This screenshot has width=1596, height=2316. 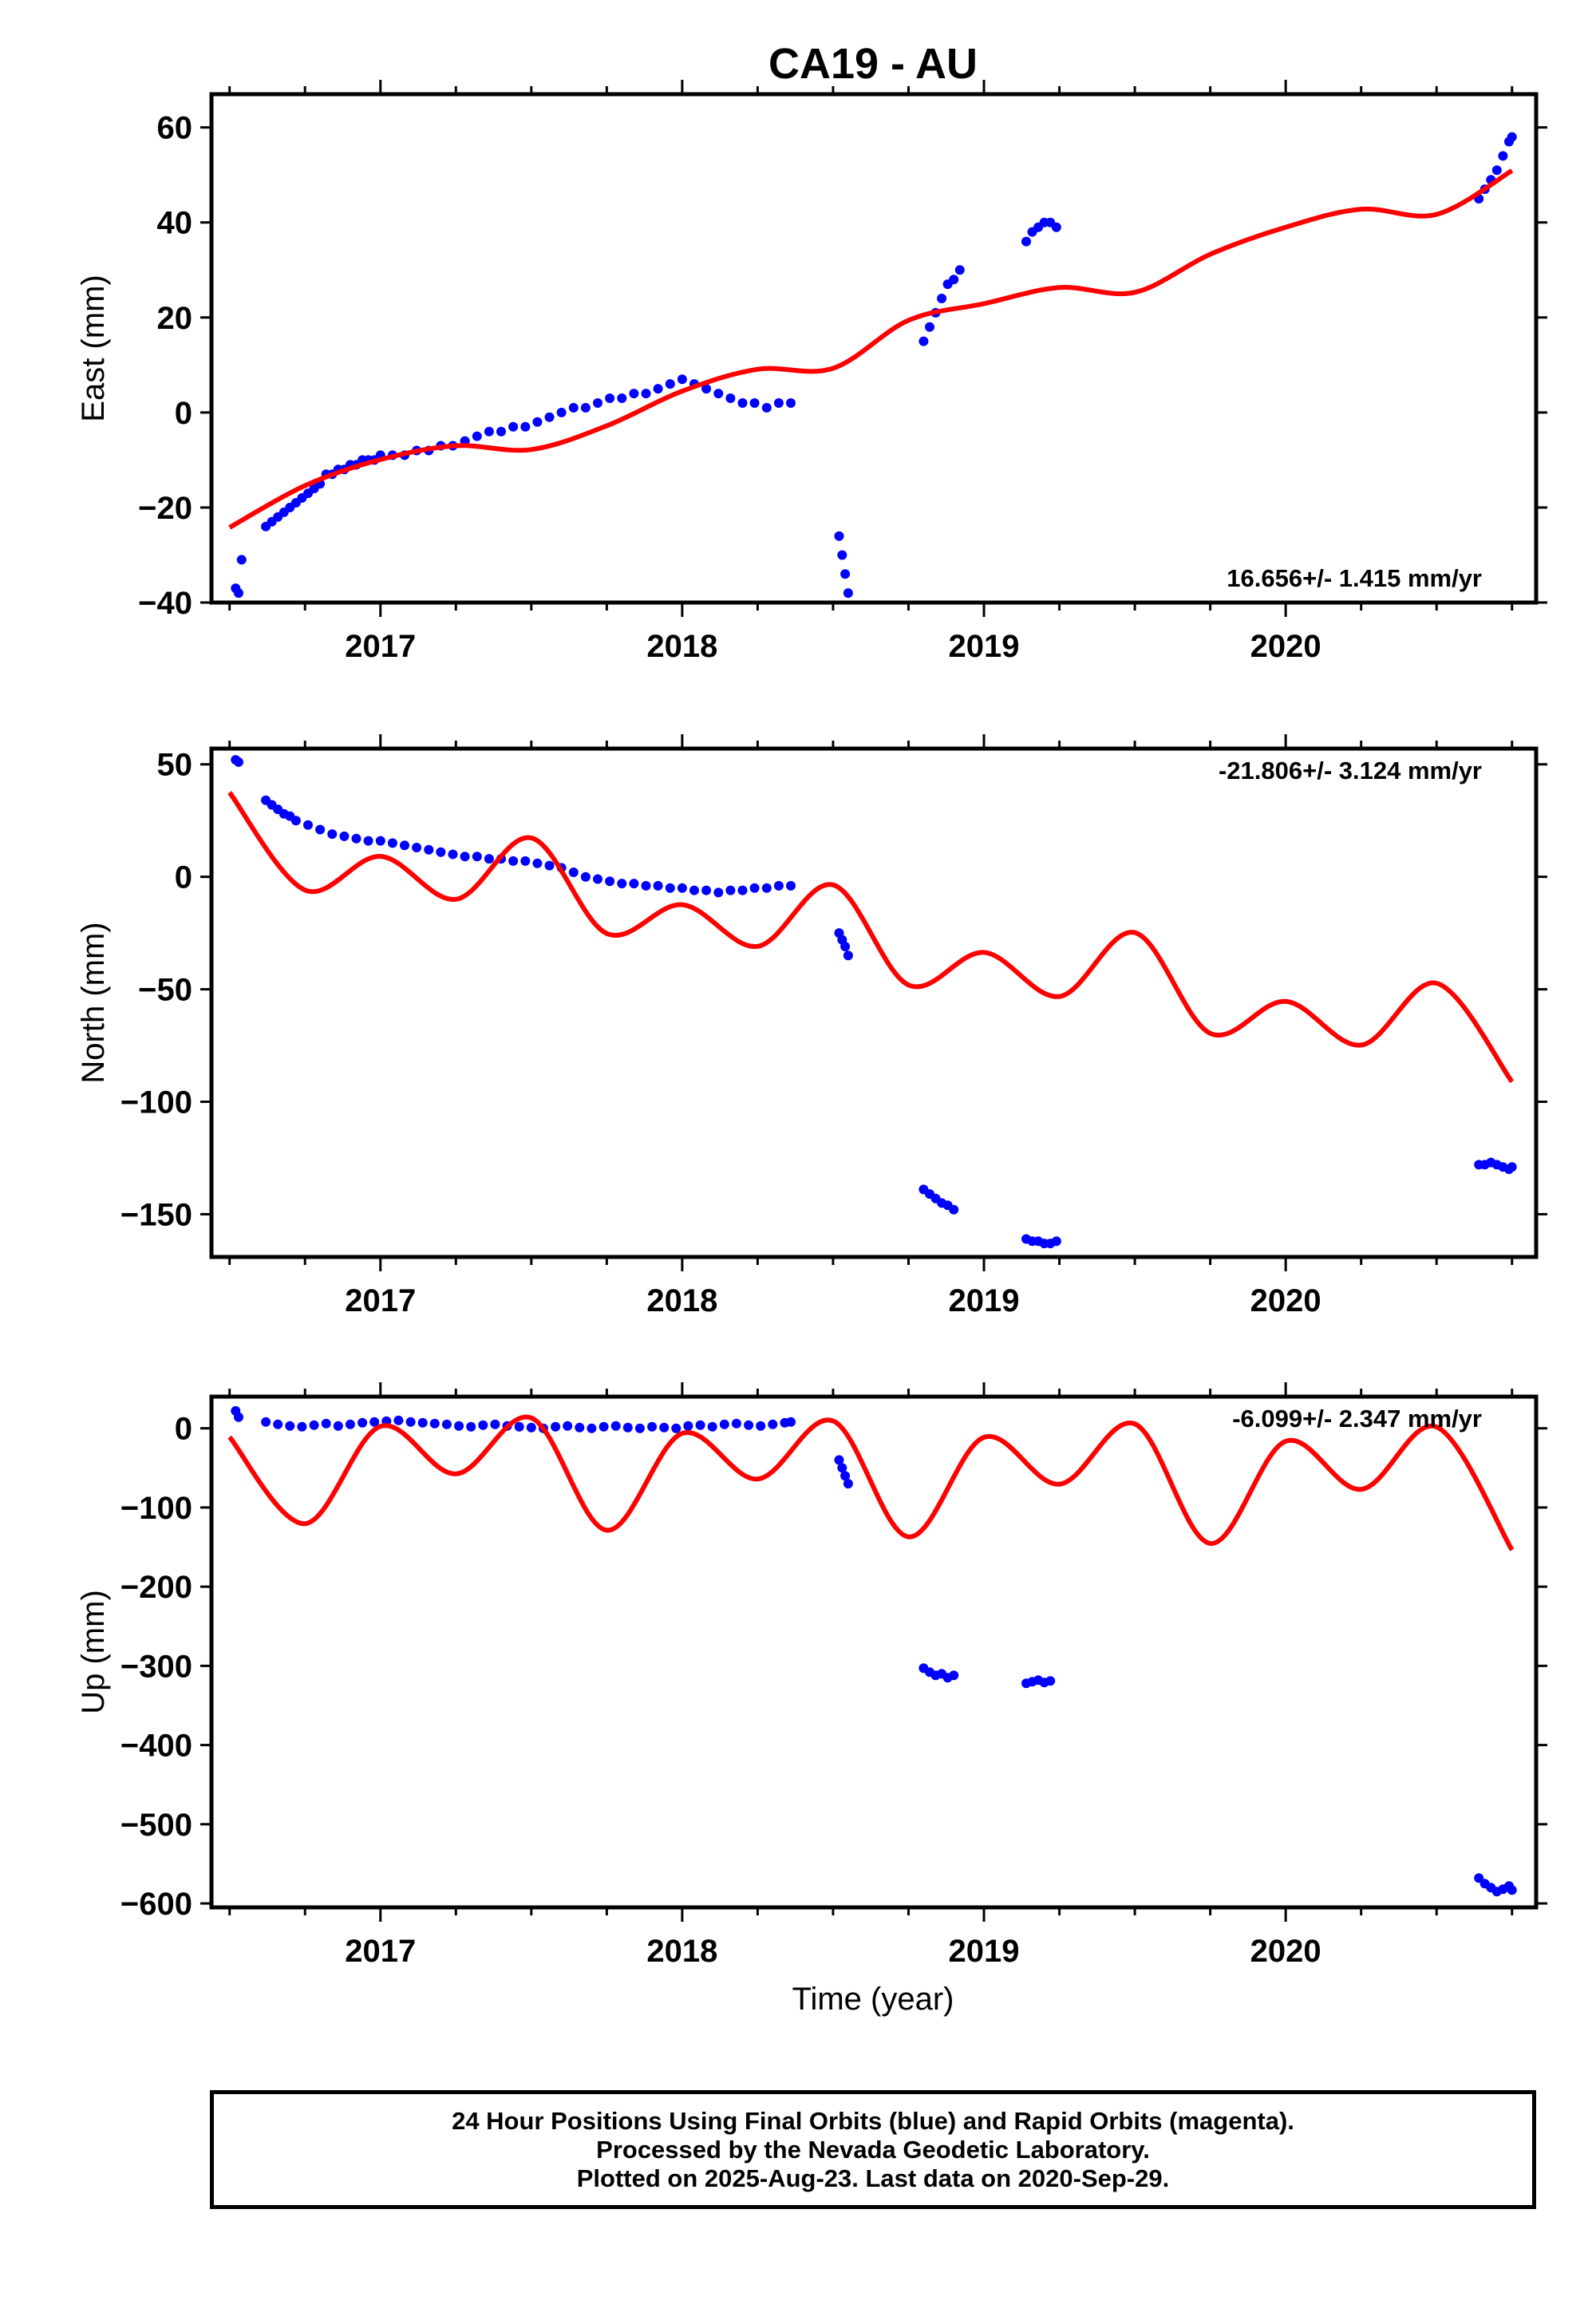 I want to click on north-model-curve, so click(x=871, y=937).